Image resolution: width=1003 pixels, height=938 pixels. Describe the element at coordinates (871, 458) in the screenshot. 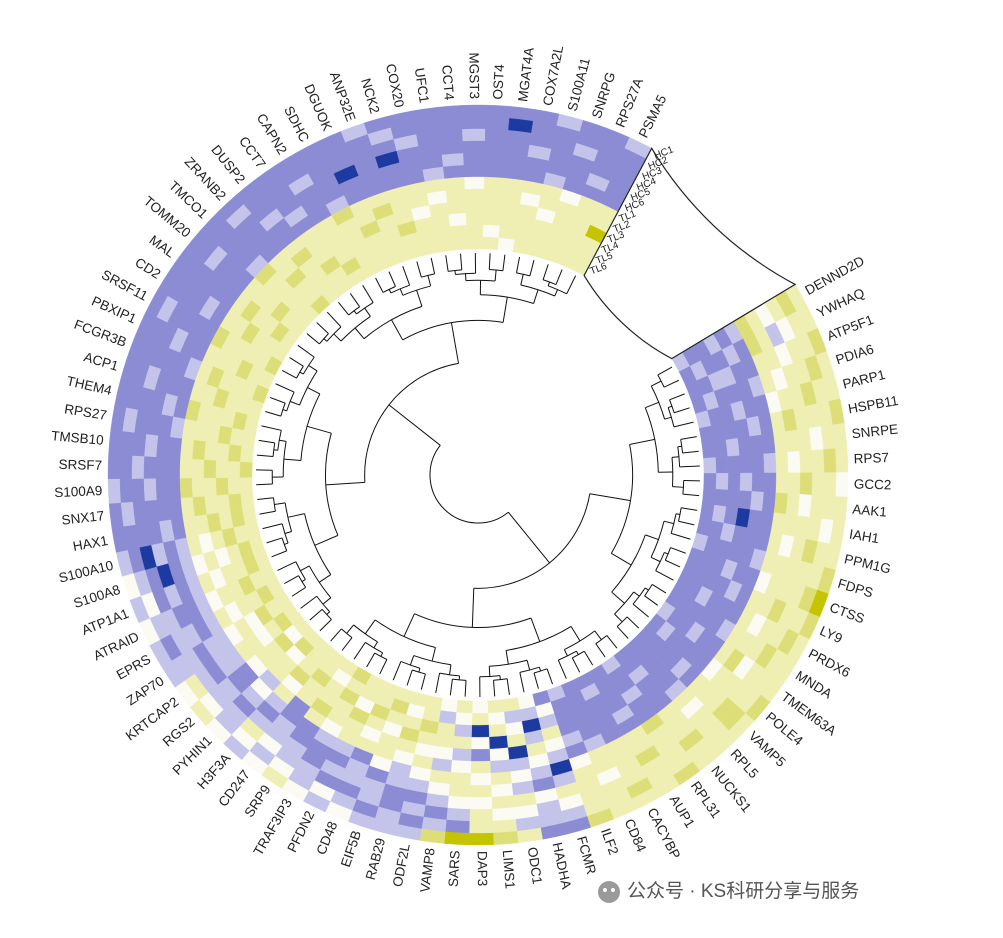

I see `gene-label: RPS7` at that location.